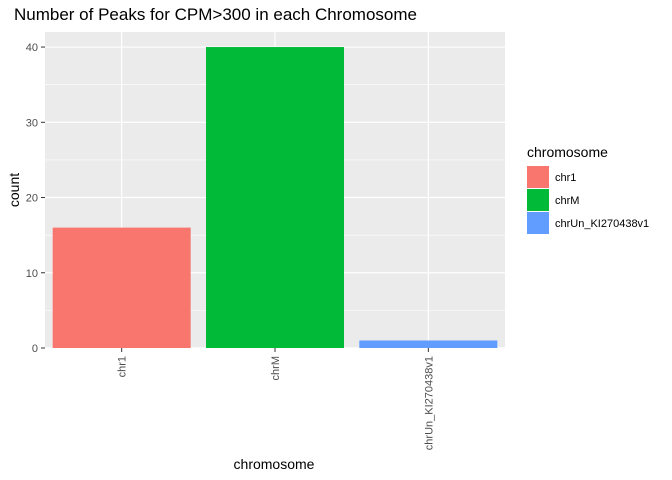 The width and height of the screenshot is (672, 480). Describe the element at coordinates (35, 349) in the screenshot. I see `y-tick-label: 0` at that location.